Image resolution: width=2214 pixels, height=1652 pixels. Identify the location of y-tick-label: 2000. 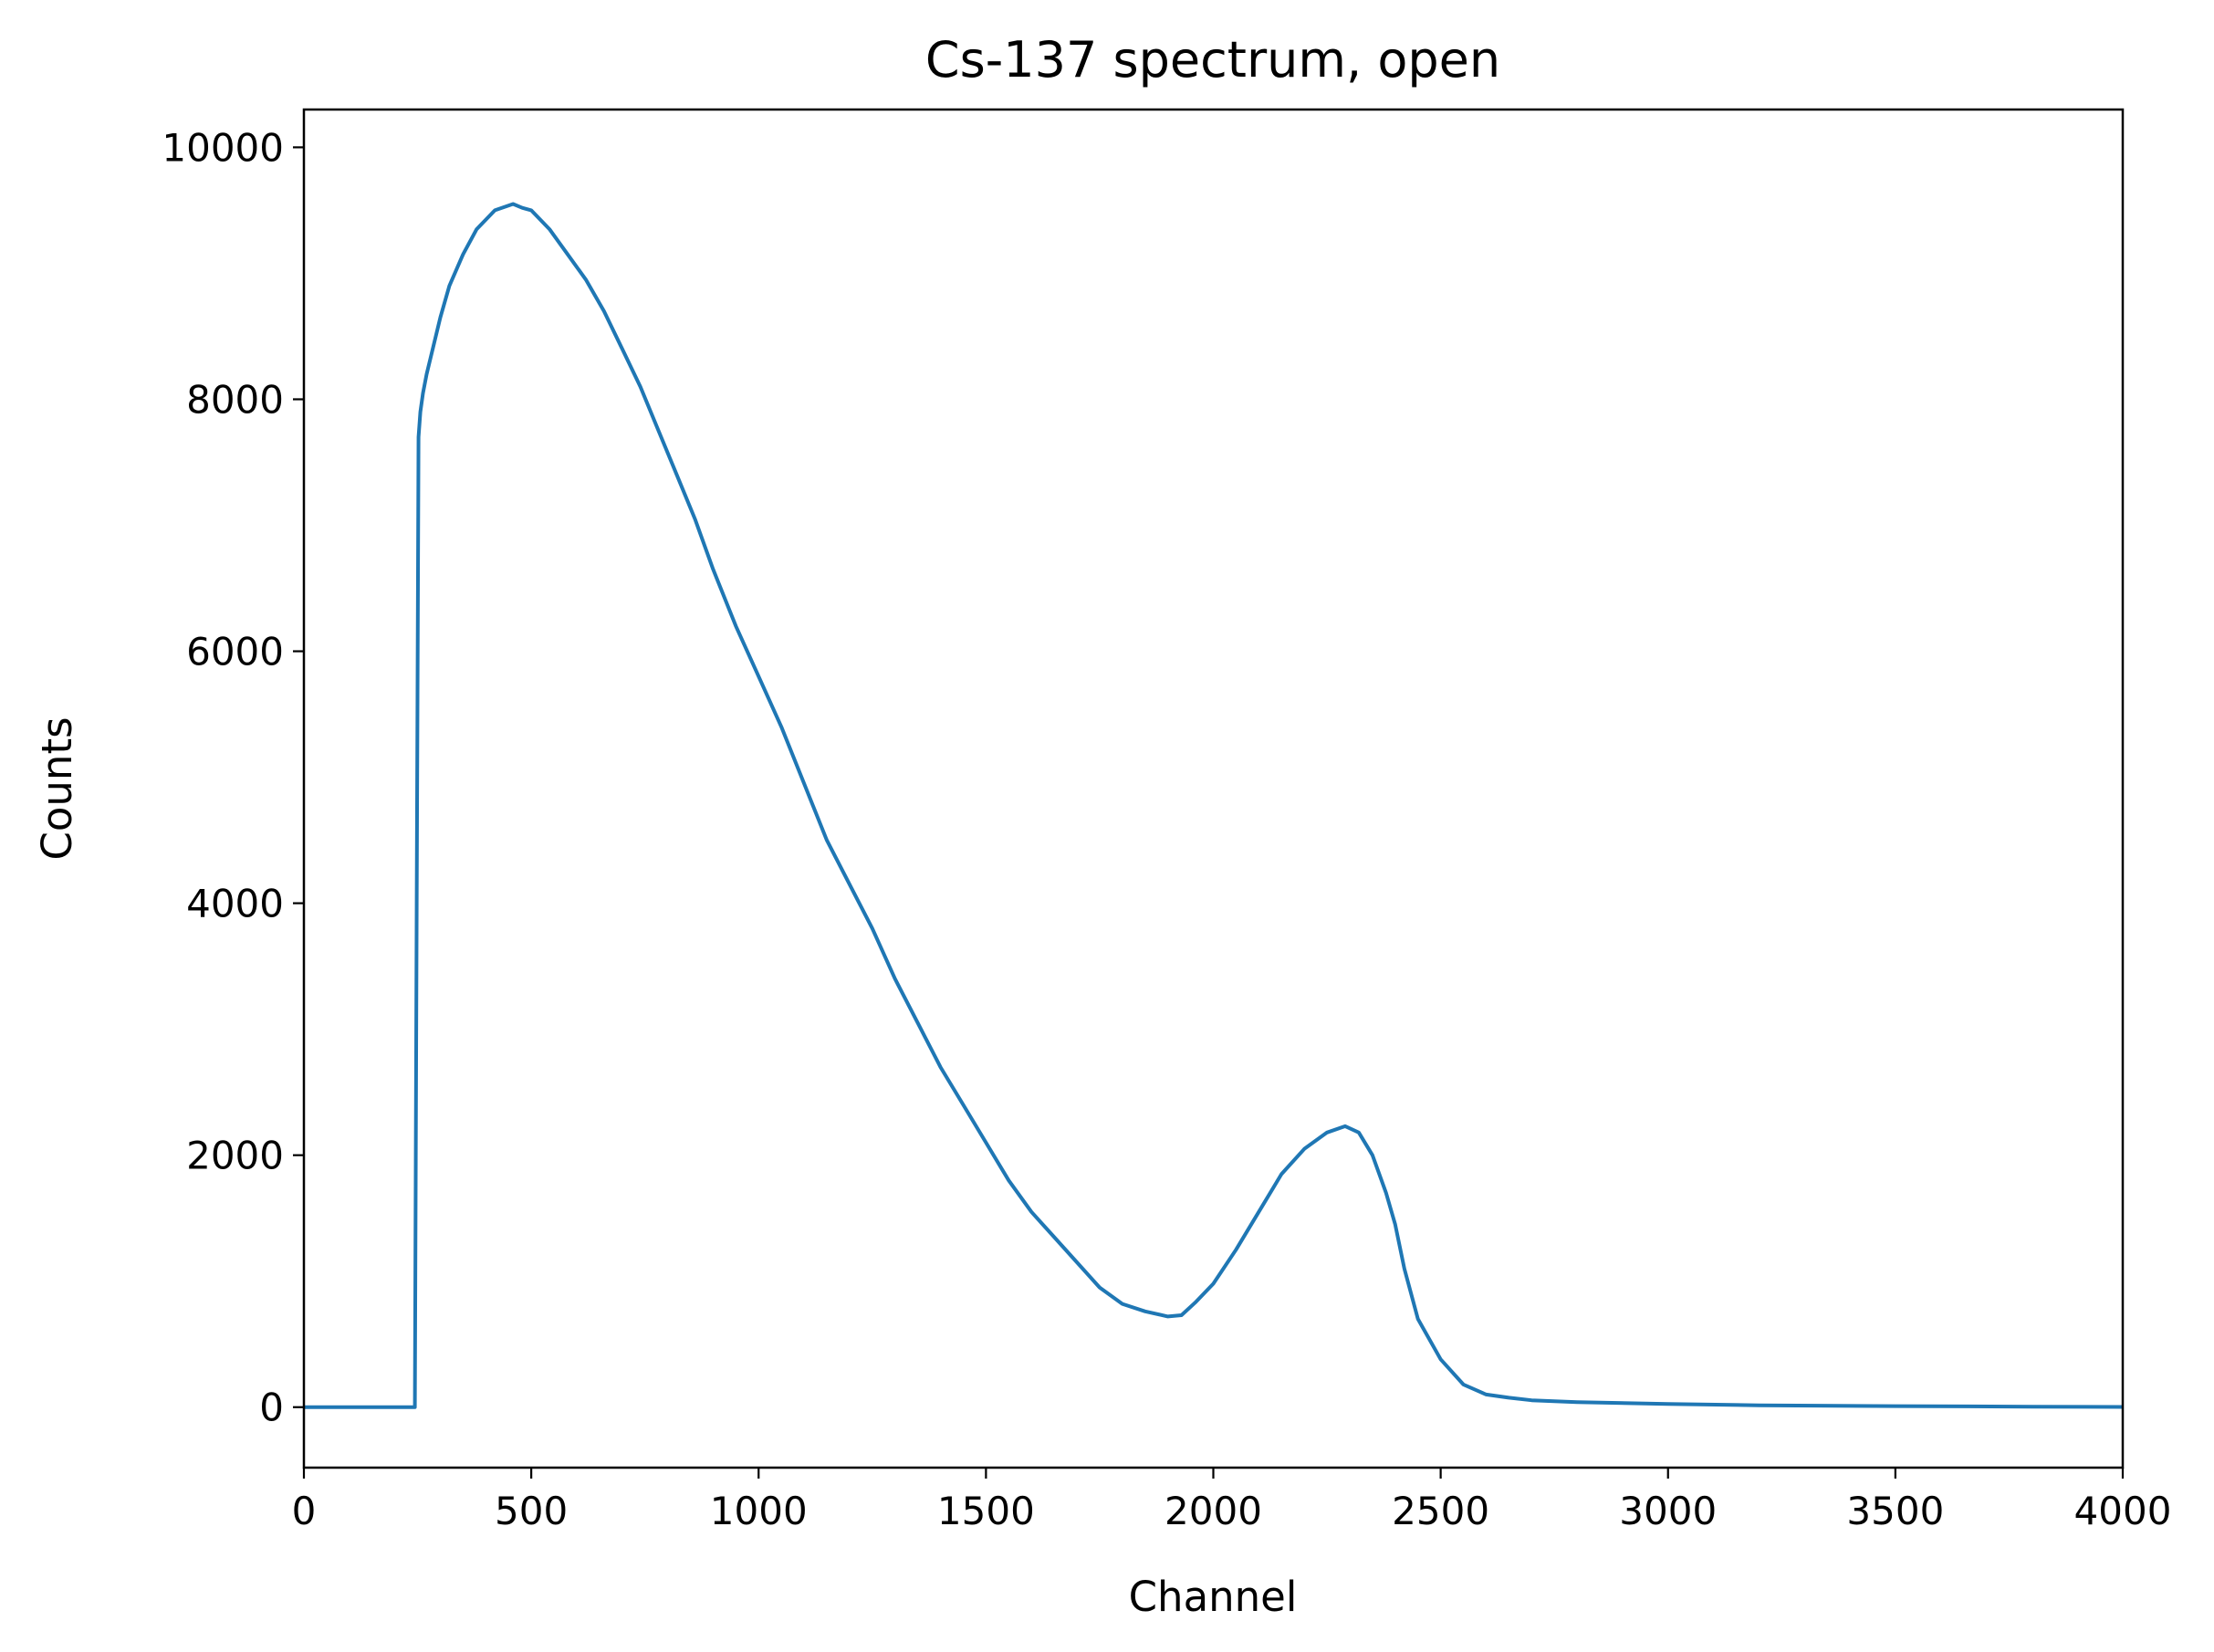
(235, 1156).